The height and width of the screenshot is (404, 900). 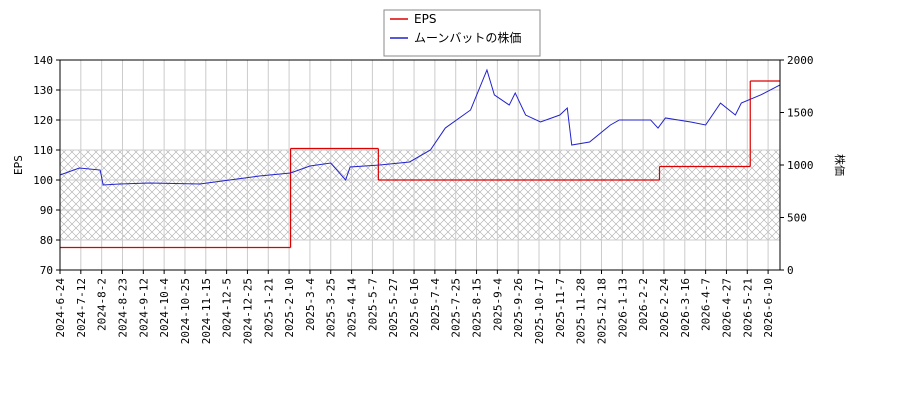 What do you see at coordinates (560, 308) in the screenshot?
I see `x-tick-label: 2025-11-7` at bounding box center [560, 308].